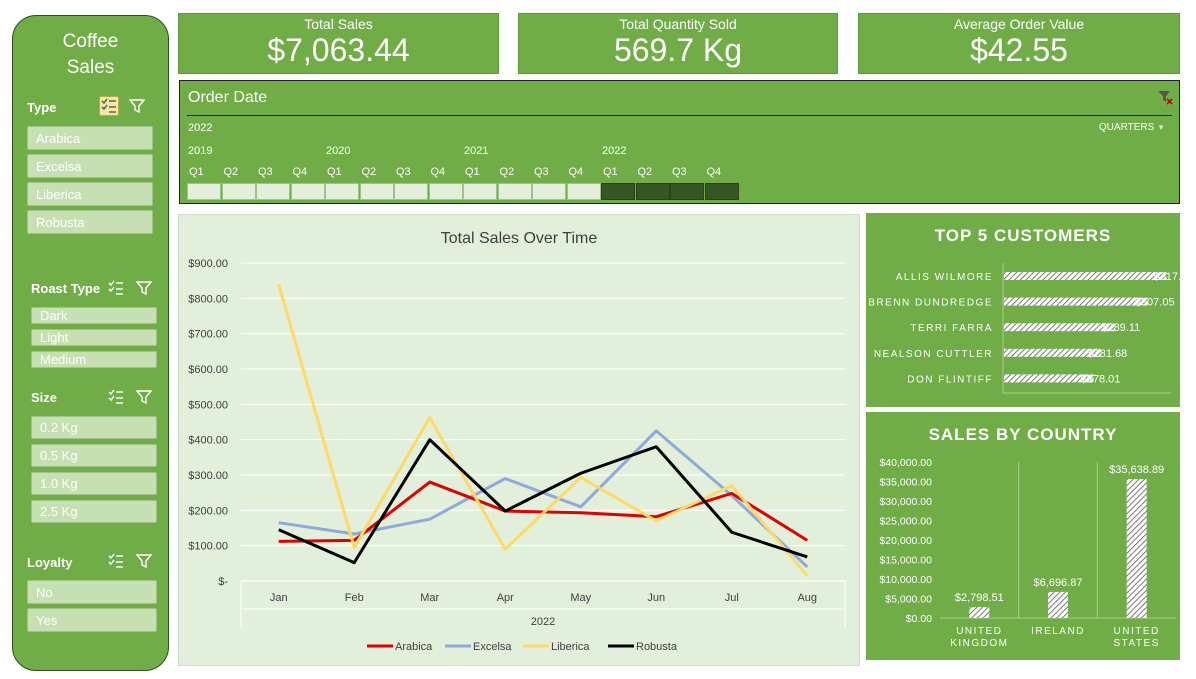 Image resolution: width=1196 pixels, height=679 pixels. I want to click on kpi-average-order-value: Average Order Value $42.55, so click(1019, 43).